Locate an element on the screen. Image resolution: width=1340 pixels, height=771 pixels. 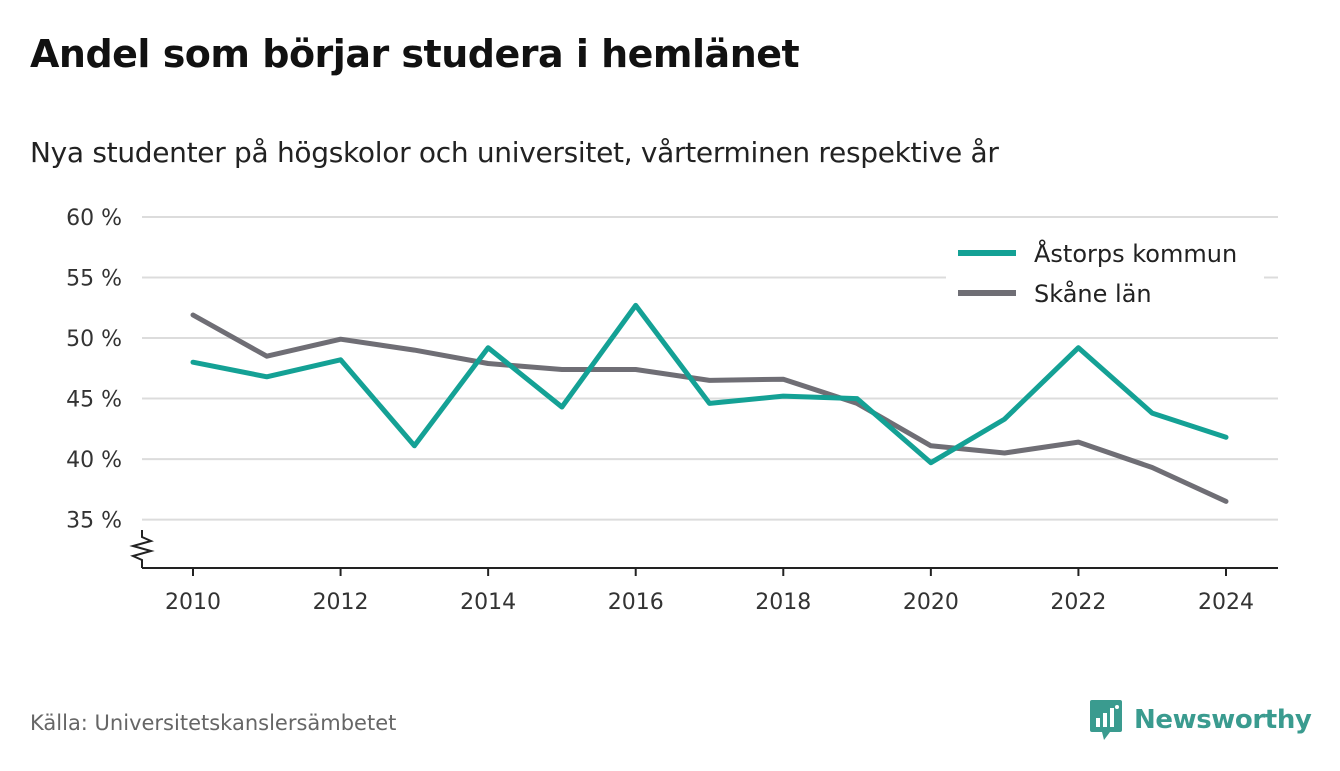
x-tick-label: 2024 is located at coordinates (1226, 602).